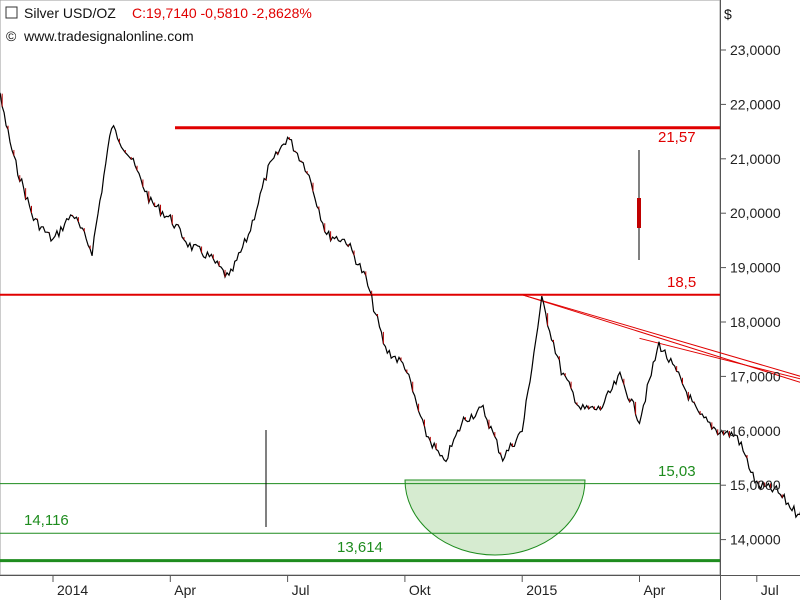  I want to click on currency-label: $, so click(728, 14).